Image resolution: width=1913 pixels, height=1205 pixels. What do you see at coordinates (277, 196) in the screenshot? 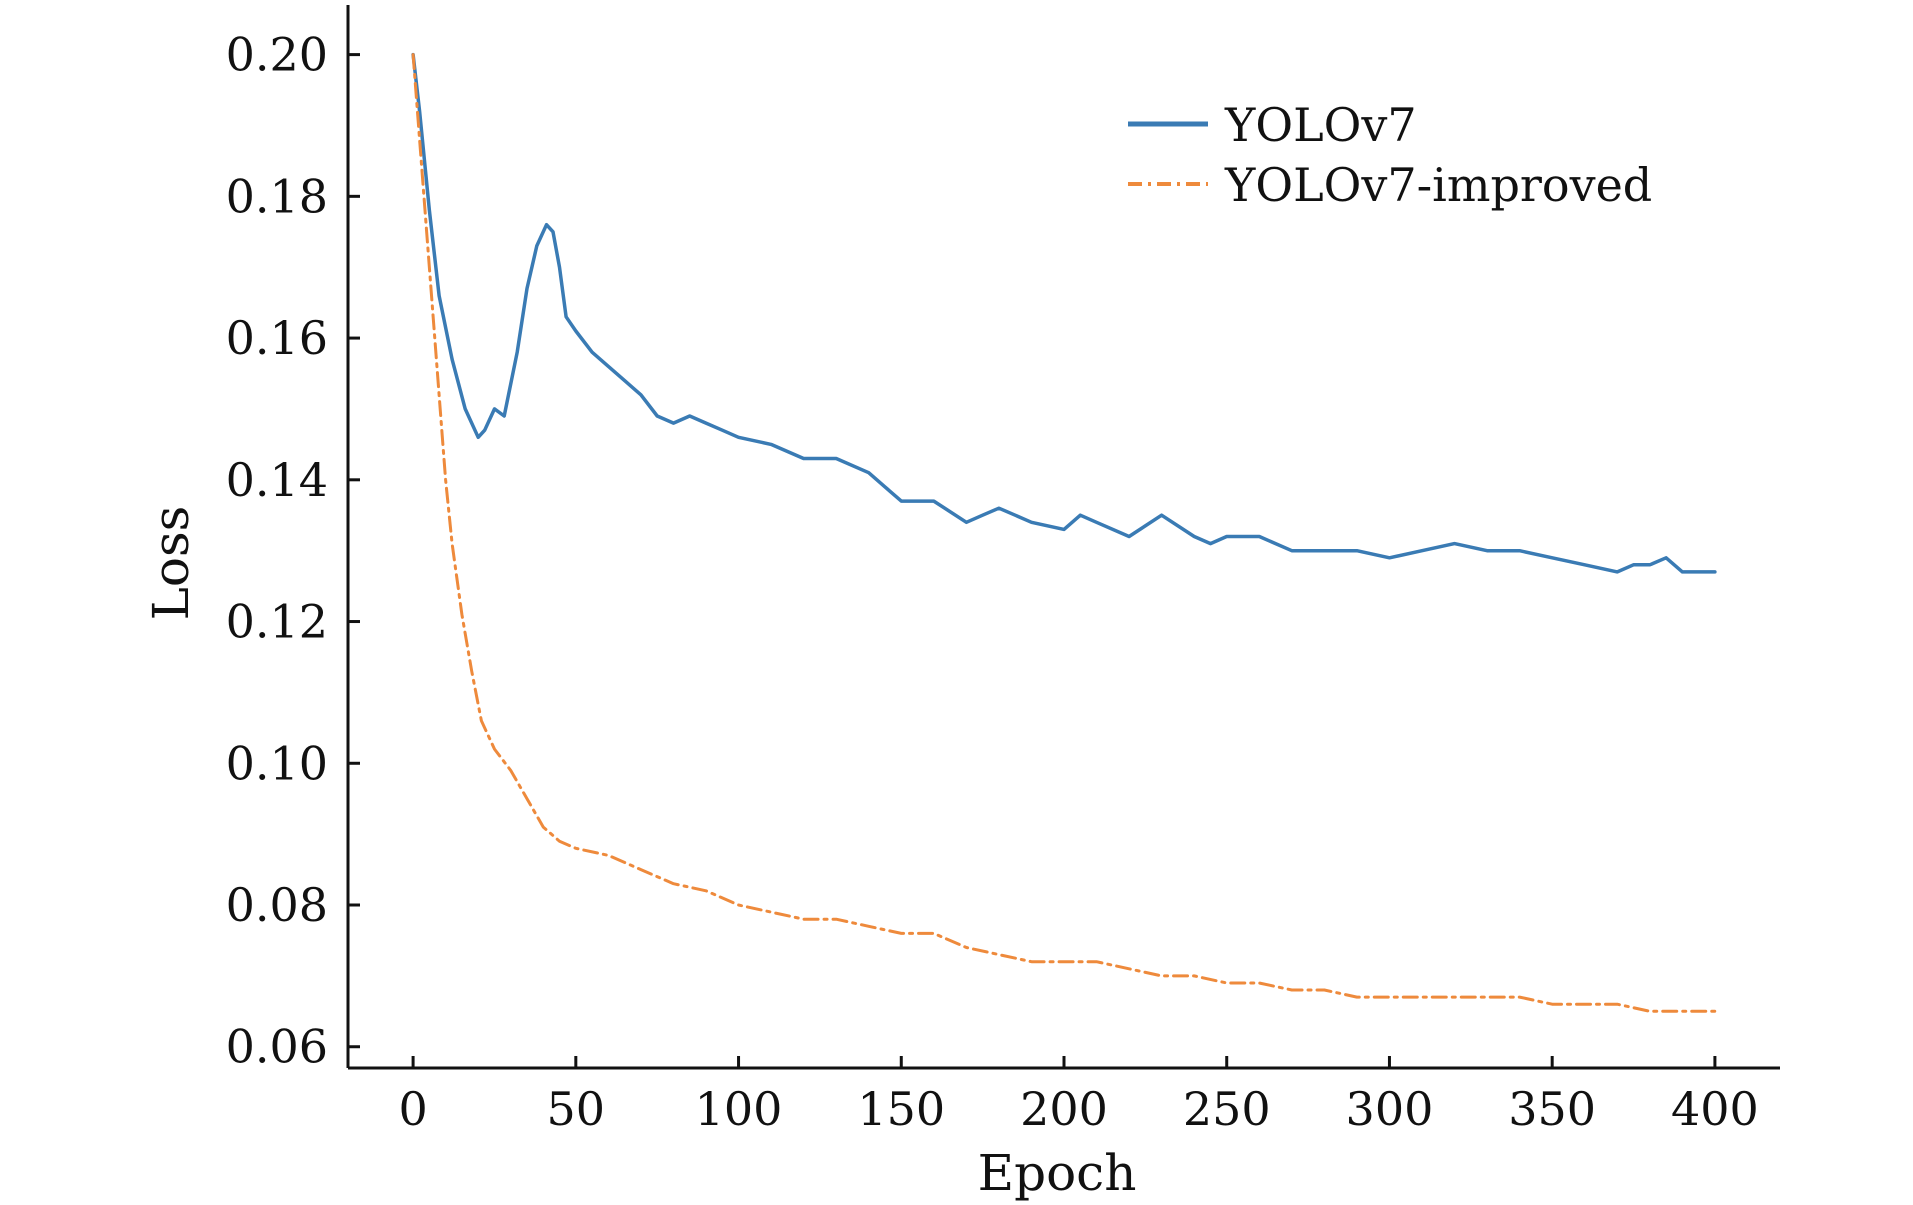
I see `y-tick-label: 0.18` at bounding box center [277, 196].